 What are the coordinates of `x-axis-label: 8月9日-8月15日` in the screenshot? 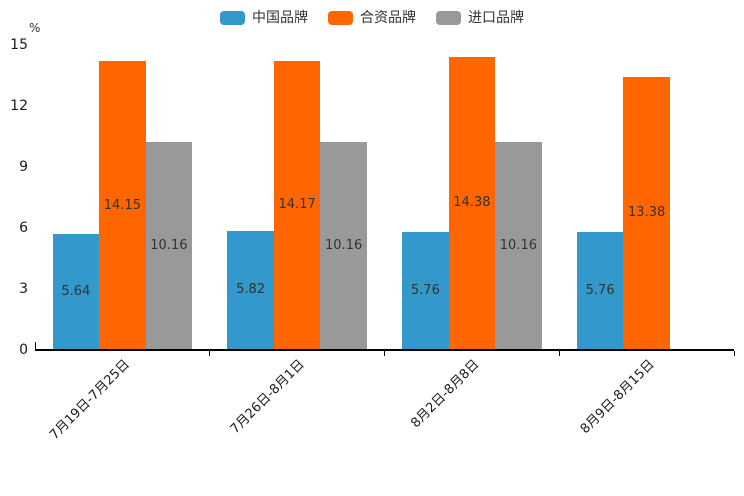 It's located at (617, 397).